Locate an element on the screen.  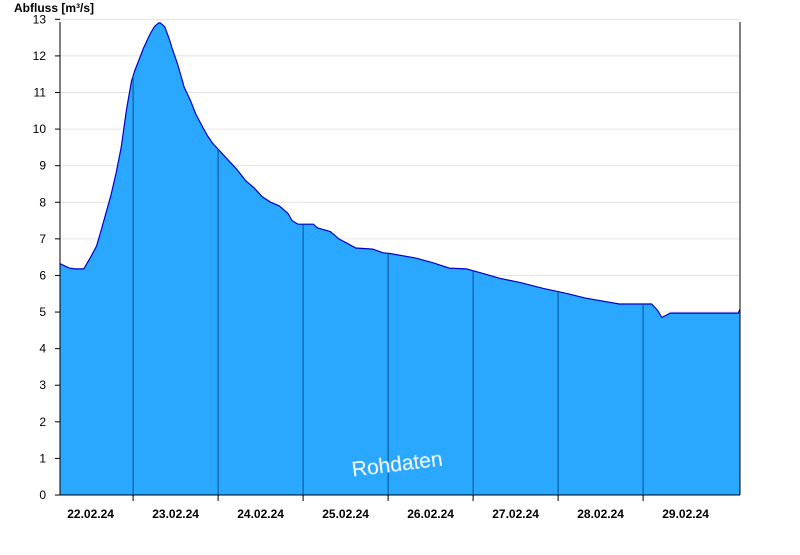
y-tick-label: 0 is located at coordinates (42, 495).